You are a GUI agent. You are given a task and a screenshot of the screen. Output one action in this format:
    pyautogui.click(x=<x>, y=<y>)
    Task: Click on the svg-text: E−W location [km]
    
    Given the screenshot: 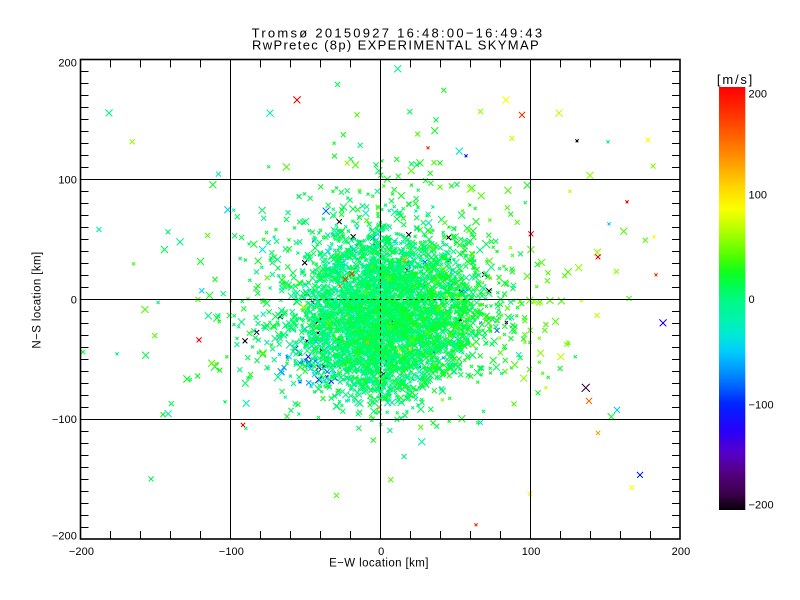 What is the action you would take?
    pyautogui.click(x=379, y=564)
    